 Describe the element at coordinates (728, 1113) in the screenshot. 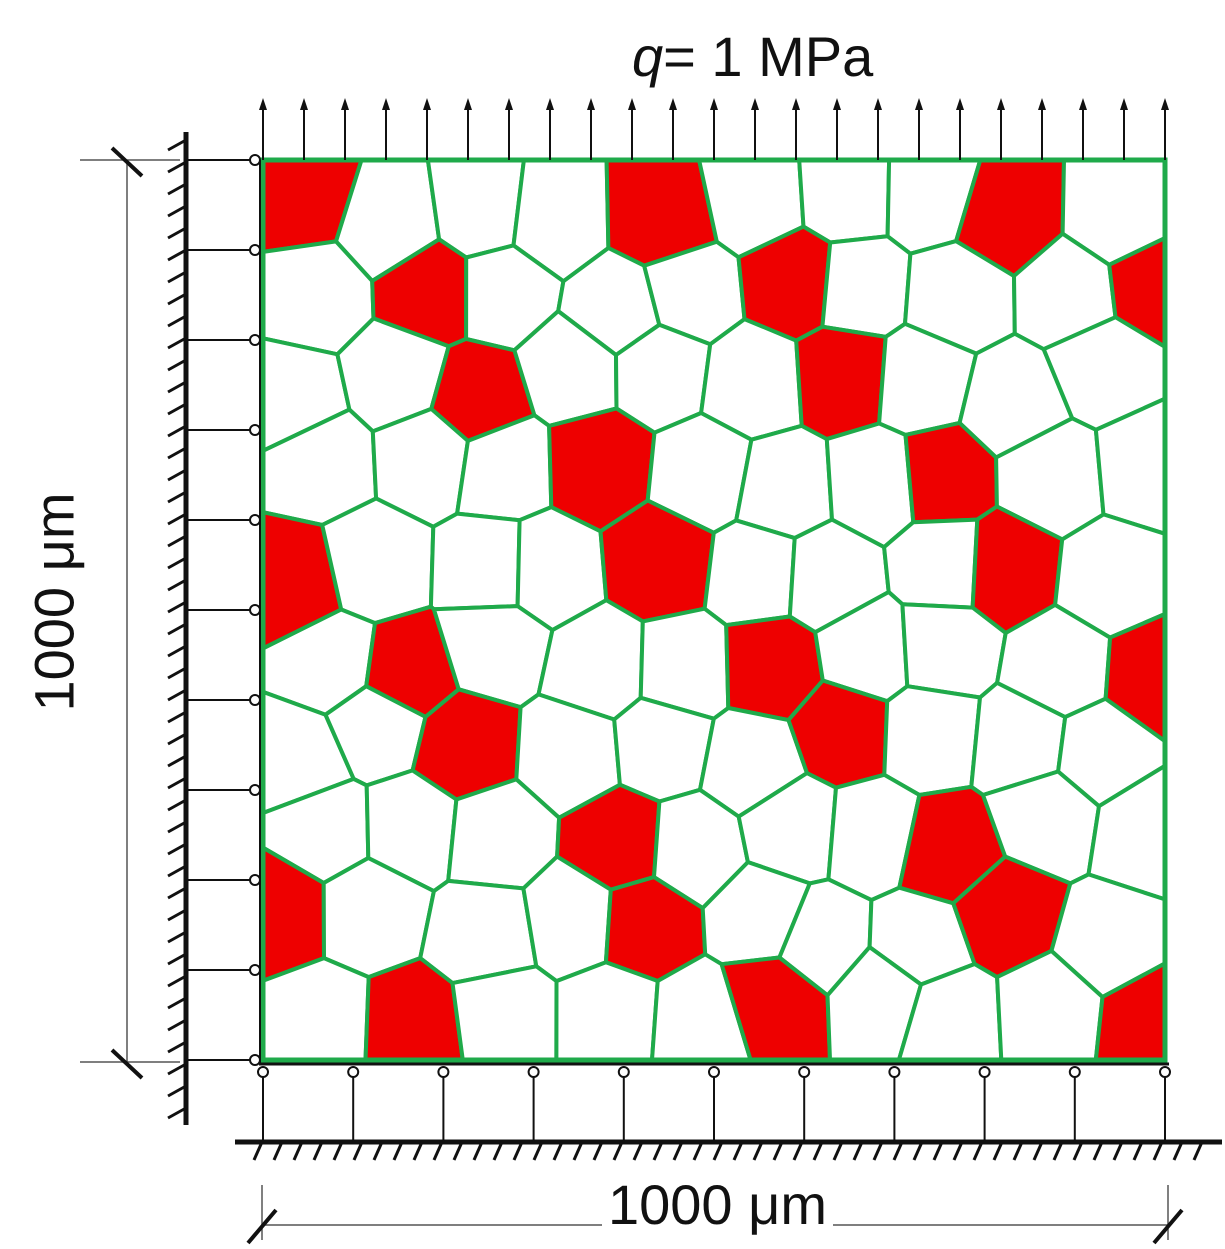

I see `bottom-roller-support` at that location.